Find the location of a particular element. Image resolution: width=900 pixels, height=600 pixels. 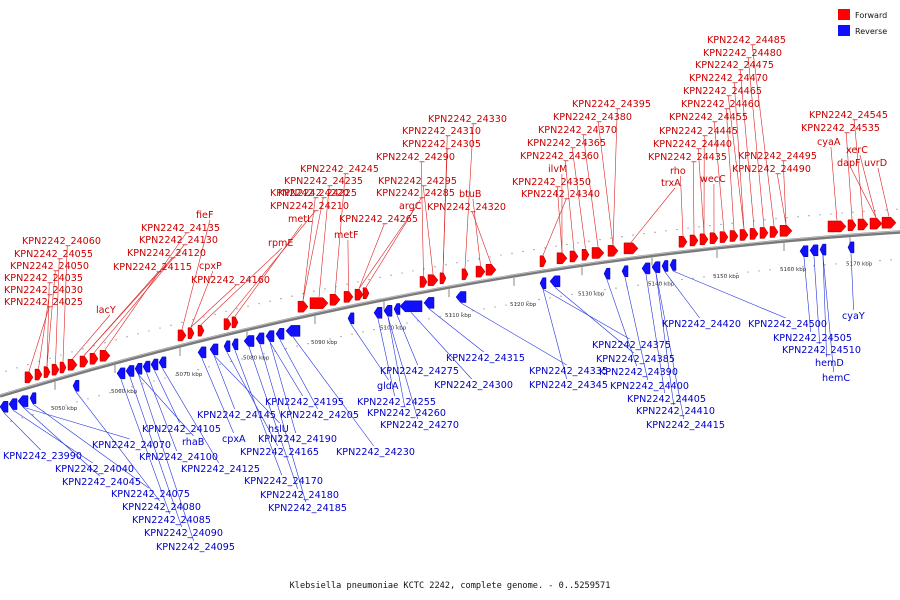

forward-gene-label: KPN2242_24235 is located at coordinates (323, 181).